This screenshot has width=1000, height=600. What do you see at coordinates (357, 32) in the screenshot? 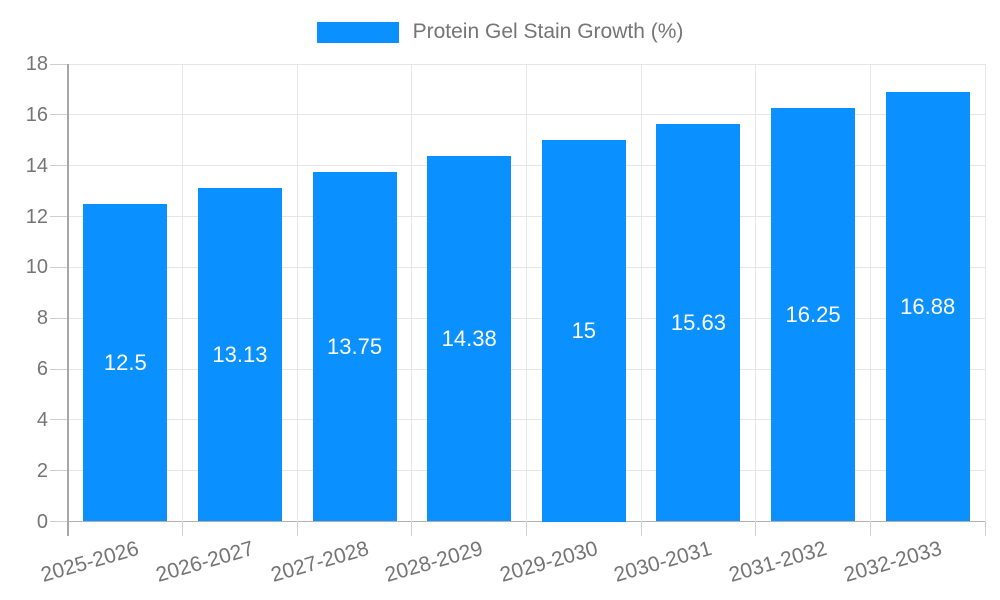
I see `legend-swatch` at bounding box center [357, 32].